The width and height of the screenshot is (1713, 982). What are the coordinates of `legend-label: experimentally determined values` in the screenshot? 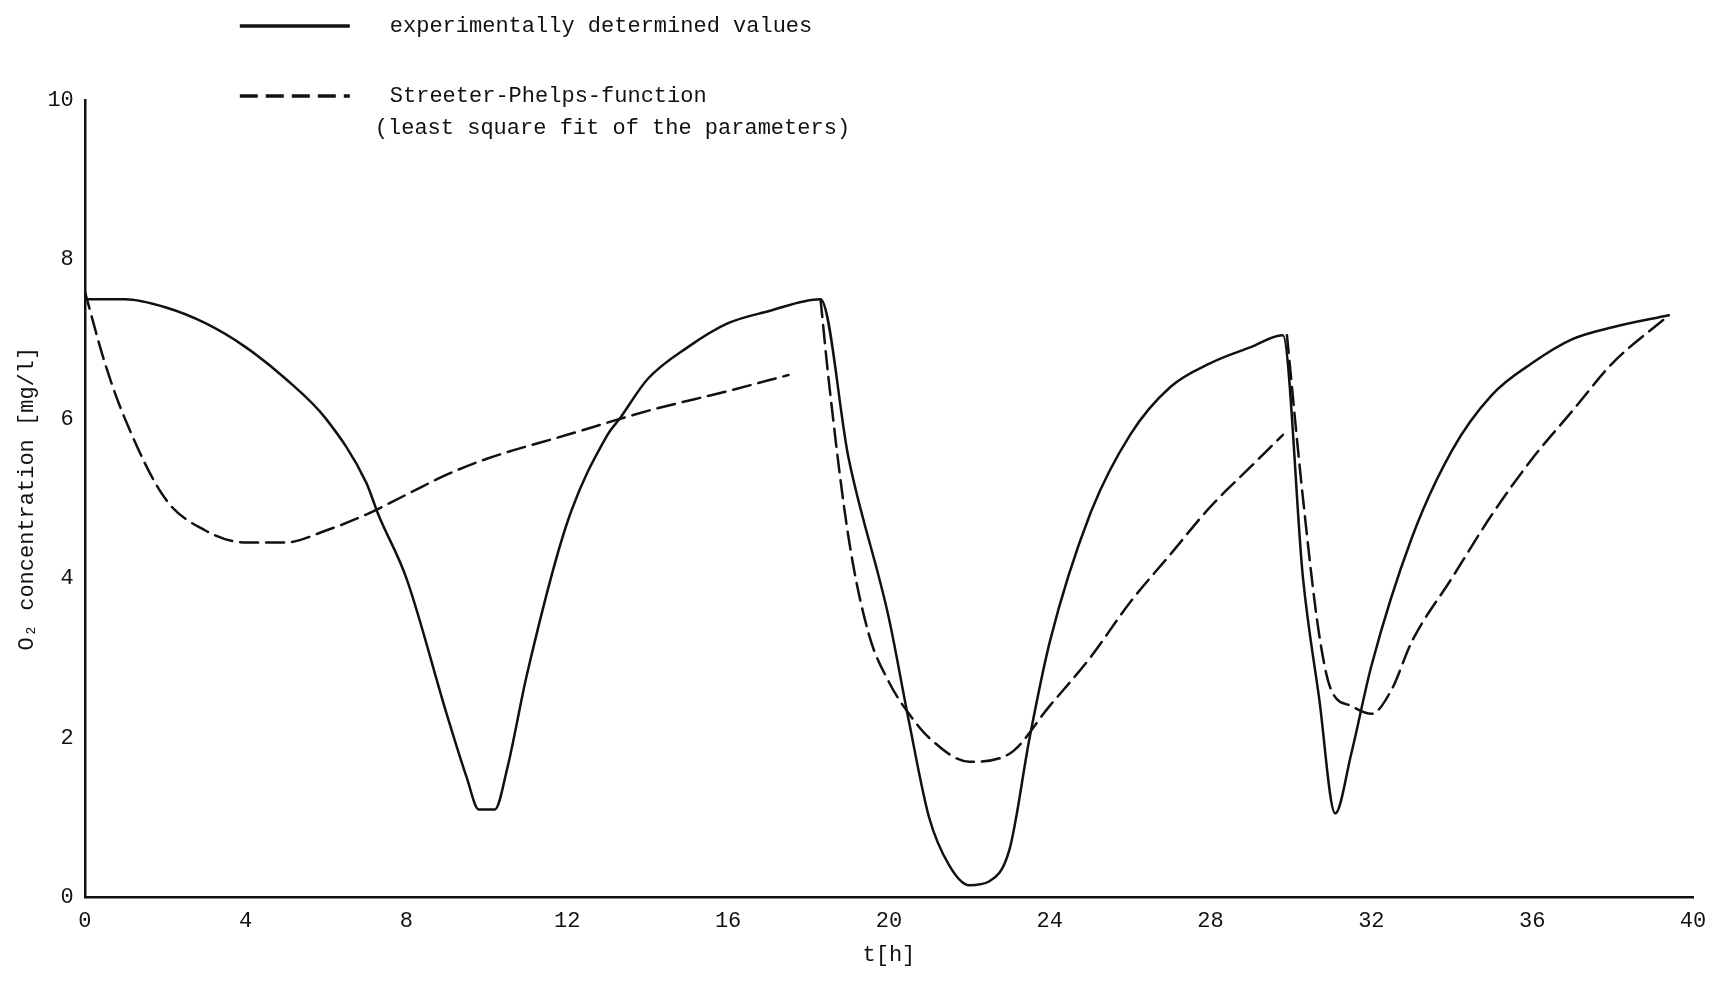 It's located at (601, 26).